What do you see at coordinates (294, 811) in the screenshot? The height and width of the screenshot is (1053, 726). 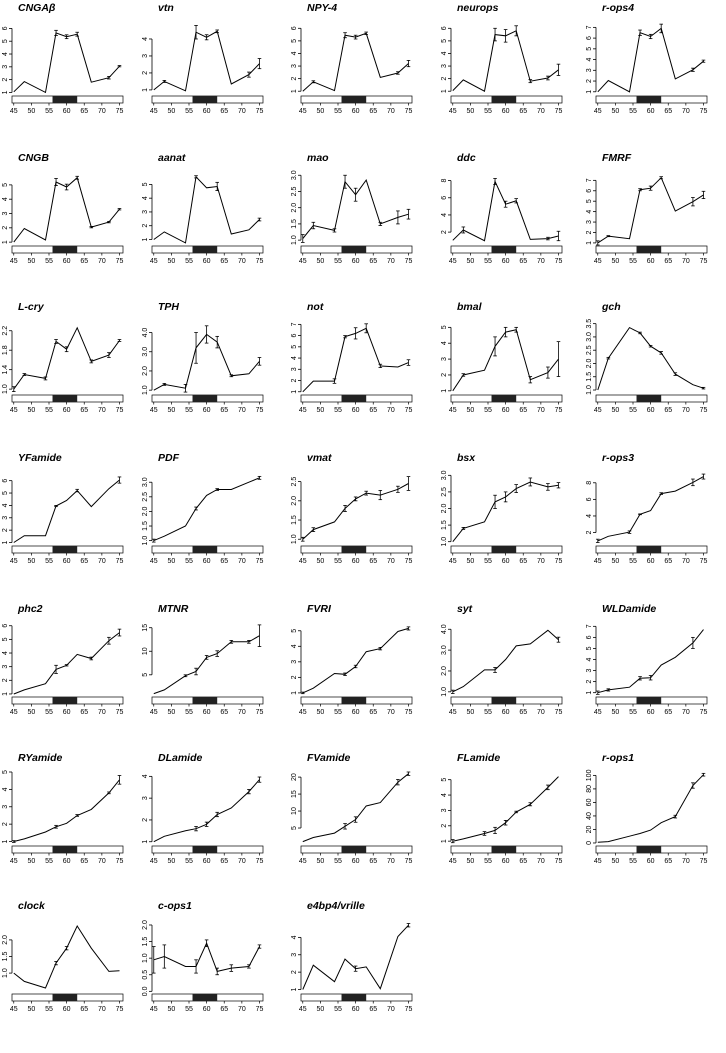 I see `y-tick-label: 10` at bounding box center [294, 811].